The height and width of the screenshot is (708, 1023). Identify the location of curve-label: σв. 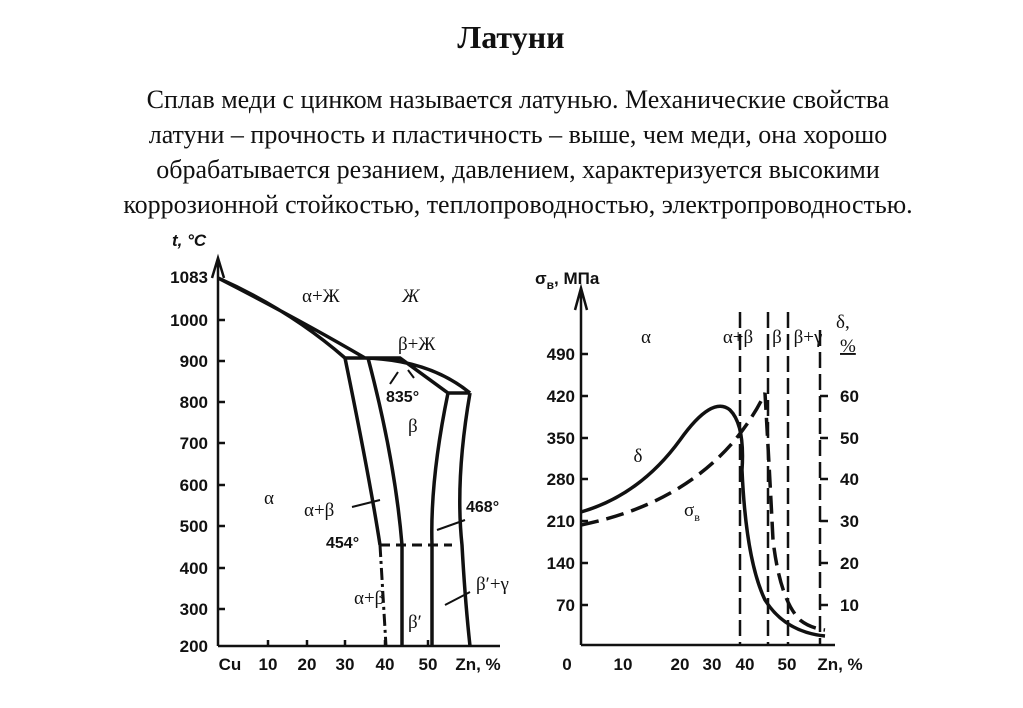
(692, 512).